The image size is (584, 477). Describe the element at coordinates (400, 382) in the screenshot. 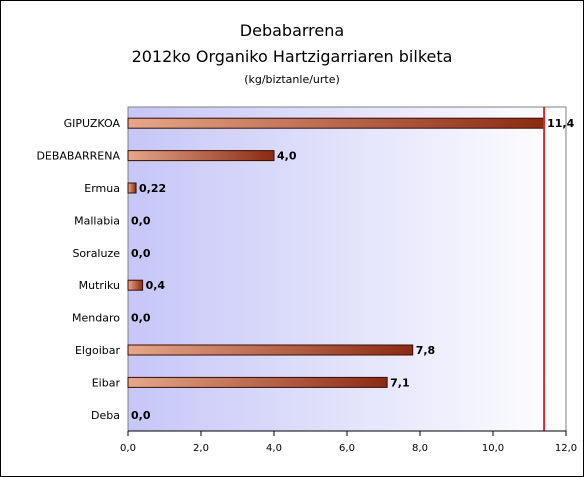

I see `data-label: 7,1` at that location.